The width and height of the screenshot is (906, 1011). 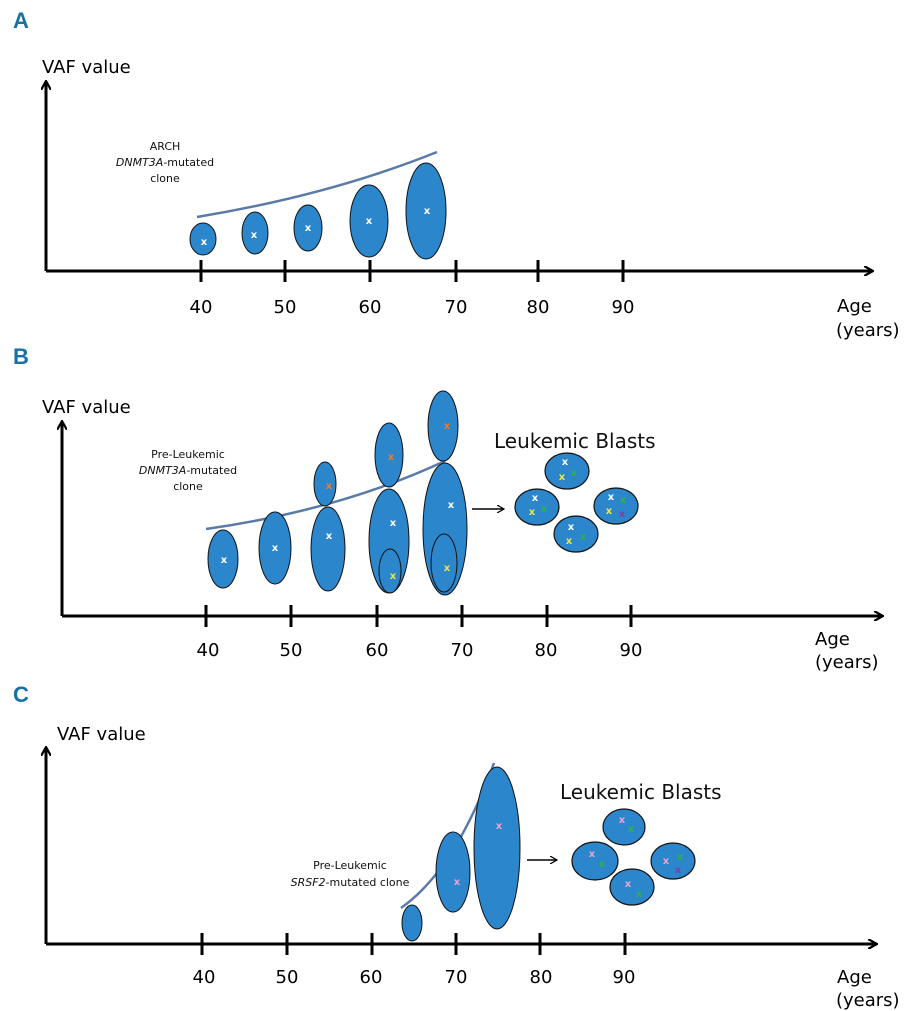 I want to click on panel-c-x-axis-title: Age, so click(x=854, y=977).